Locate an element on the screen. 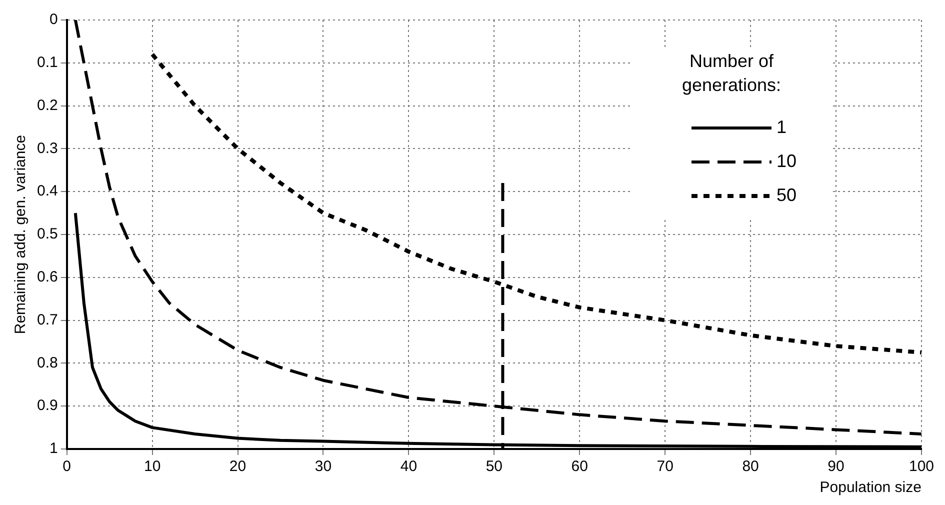 The width and height of the screenshot is (945, 505). x-tick-label: 40 is located at coordinates (409, 467).